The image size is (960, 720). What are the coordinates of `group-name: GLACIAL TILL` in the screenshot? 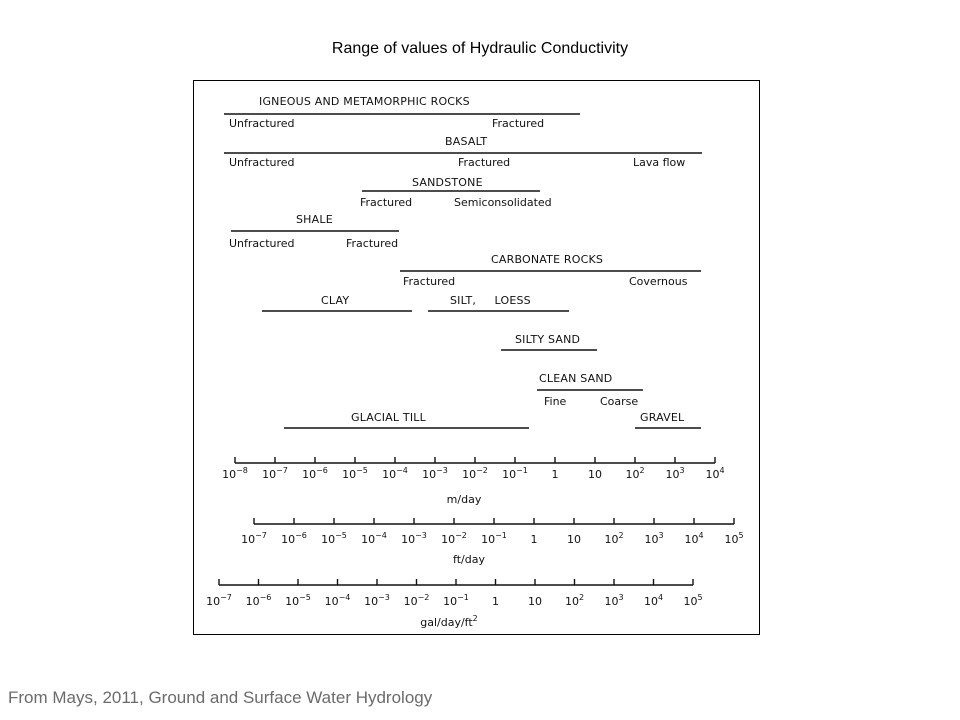 It's located at (389, 417).